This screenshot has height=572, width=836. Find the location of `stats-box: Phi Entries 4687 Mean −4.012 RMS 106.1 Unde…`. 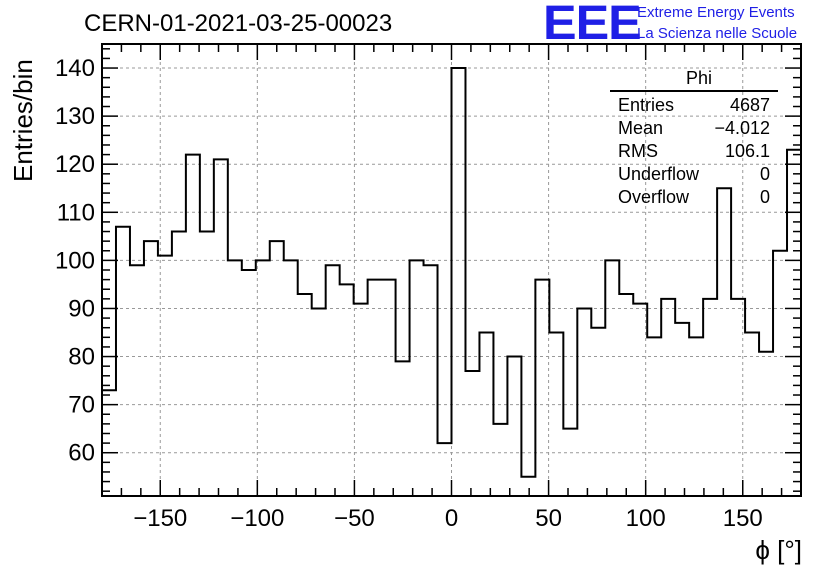

stats-box: Phi Entries 4687 Mean −4.012 RMS 106.1 Unde… is located at coordinates (694, 138).